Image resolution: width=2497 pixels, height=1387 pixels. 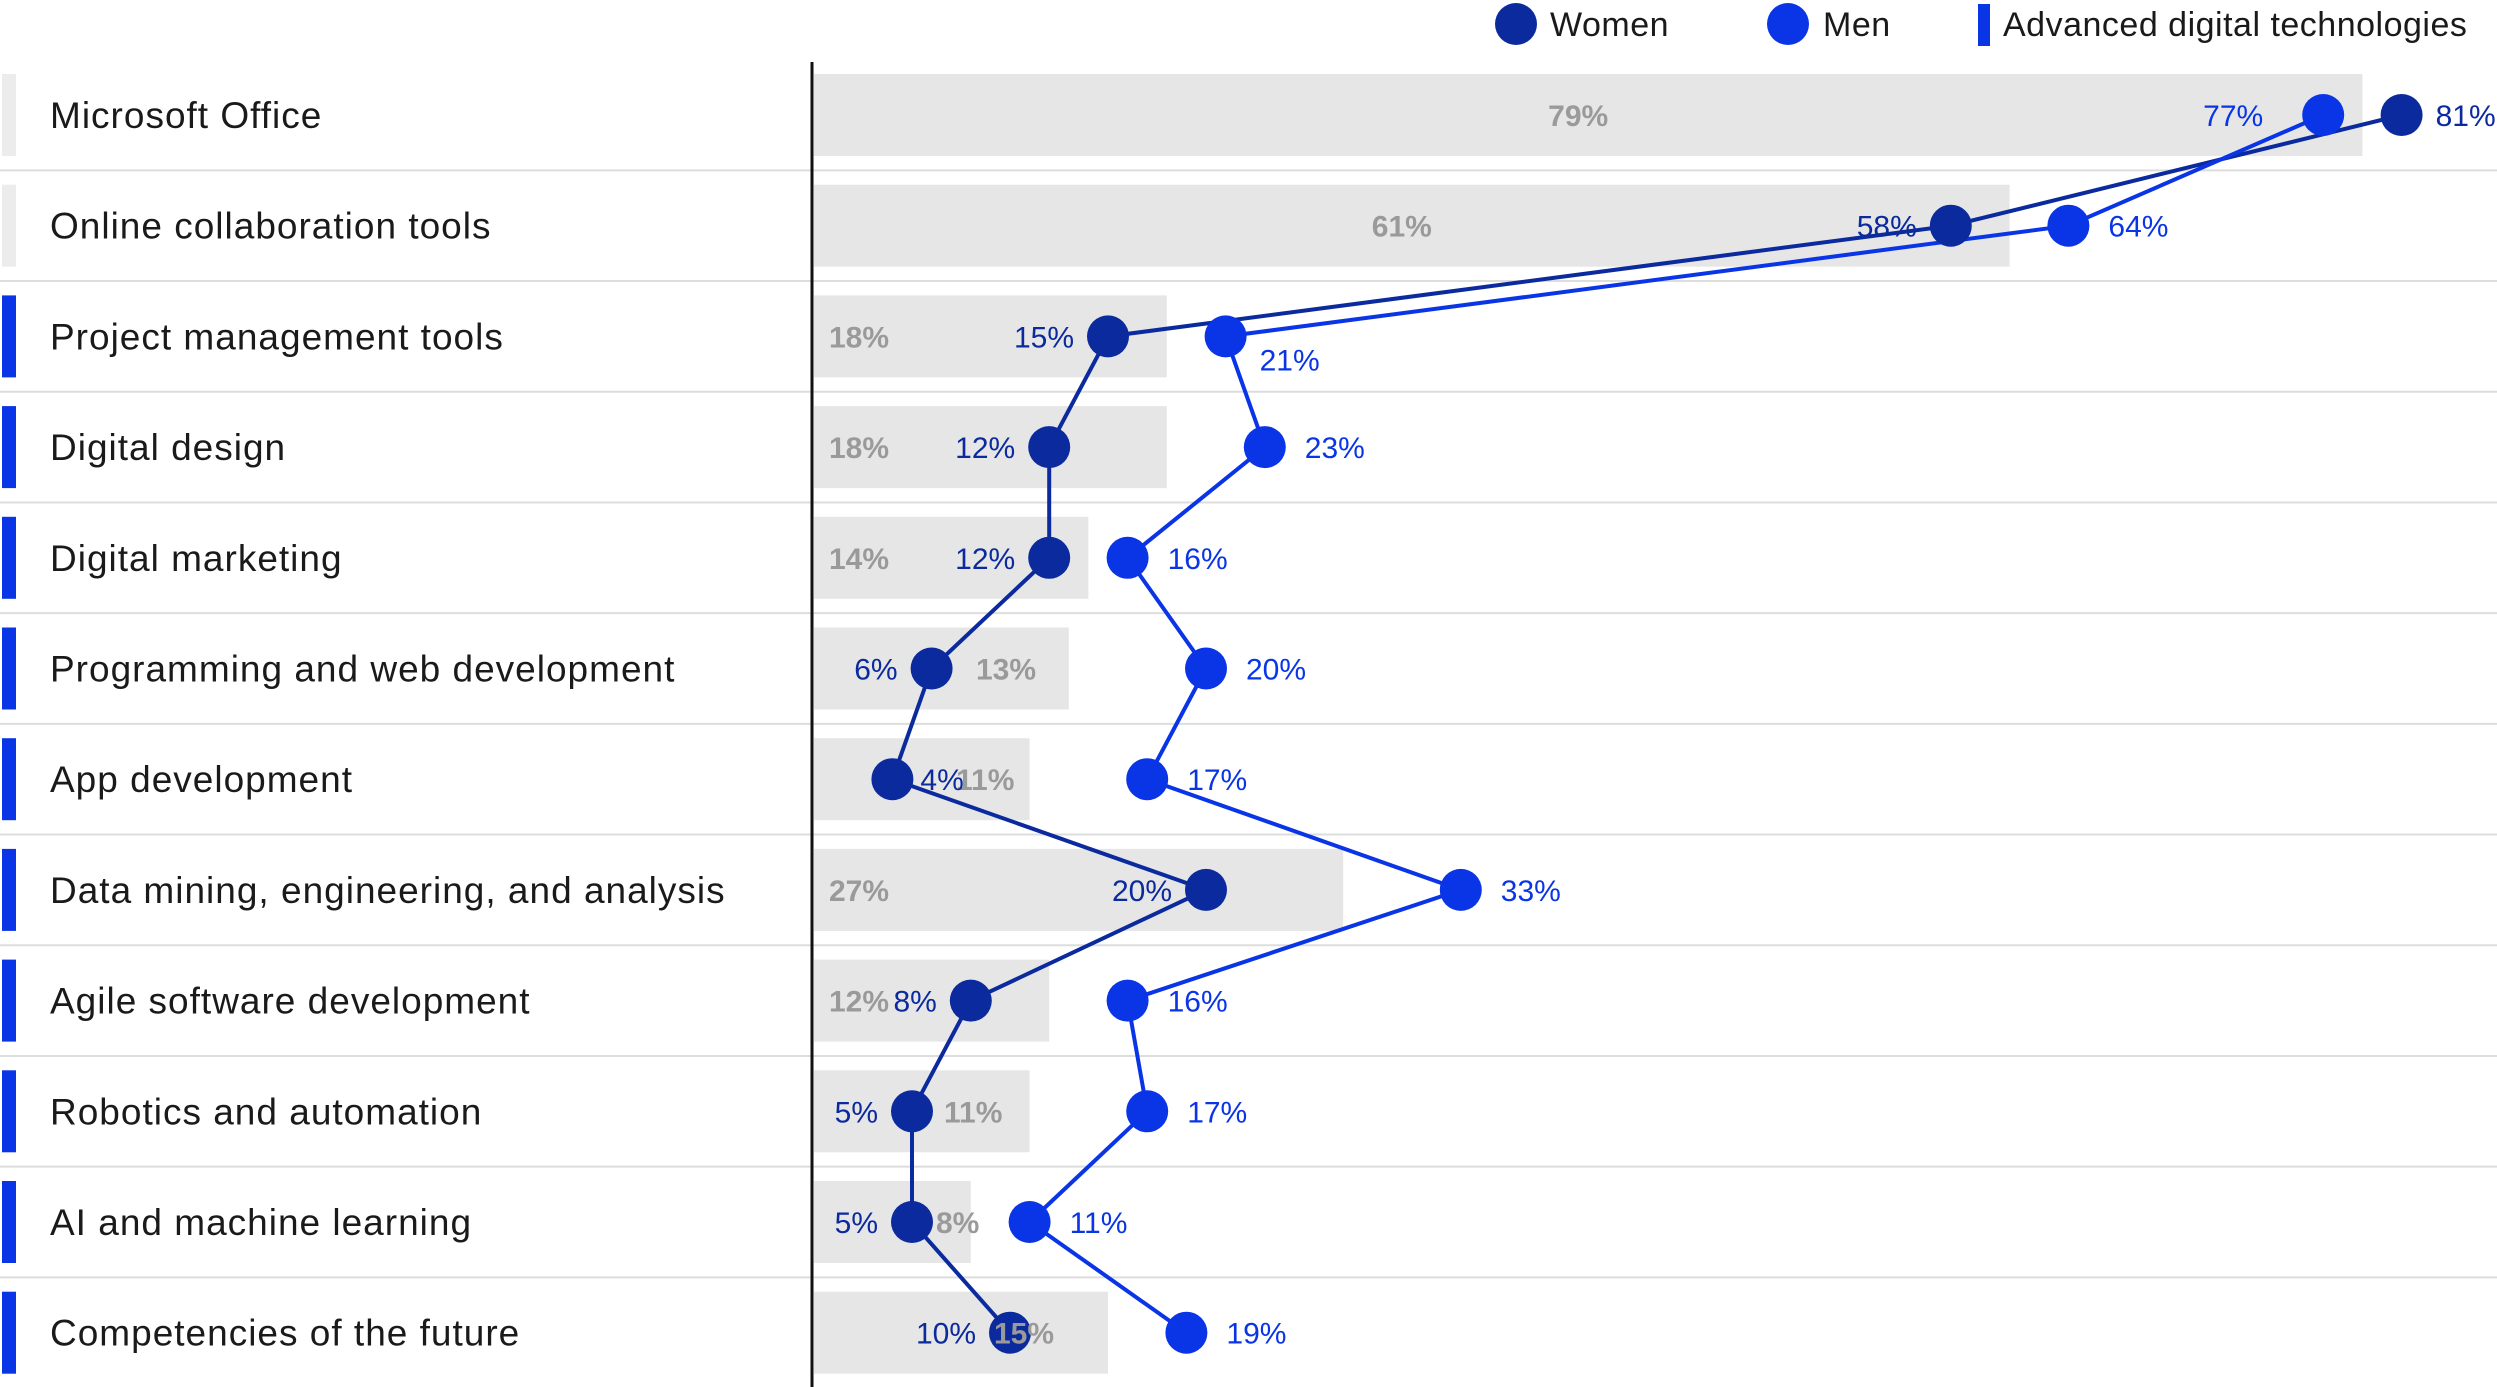 What do you see at coordinates (1984, 25) in the screenshot?
I see `legend-advanced-swatch` at bounding box center [1984, 25].